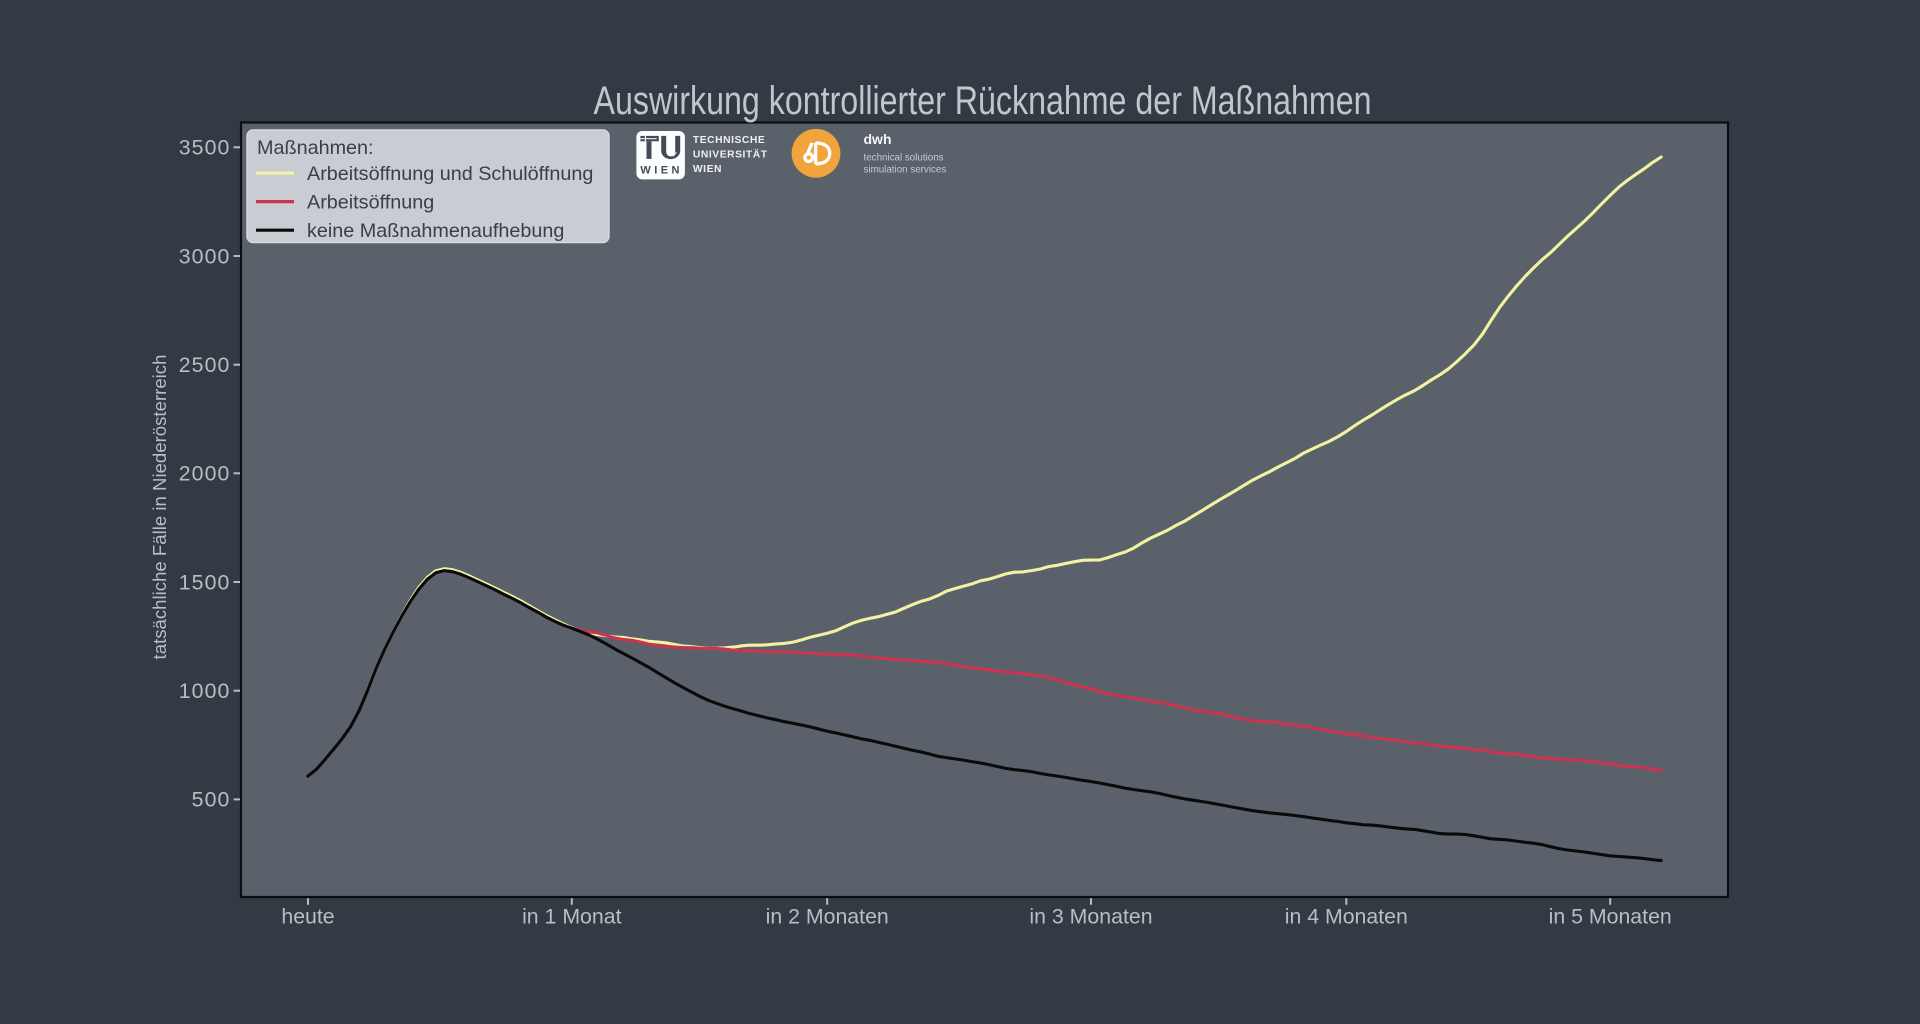 This screenshot has width=1920, height=1024. I want to click on svg-text: in 4 Monaten, so click(1346, 917).